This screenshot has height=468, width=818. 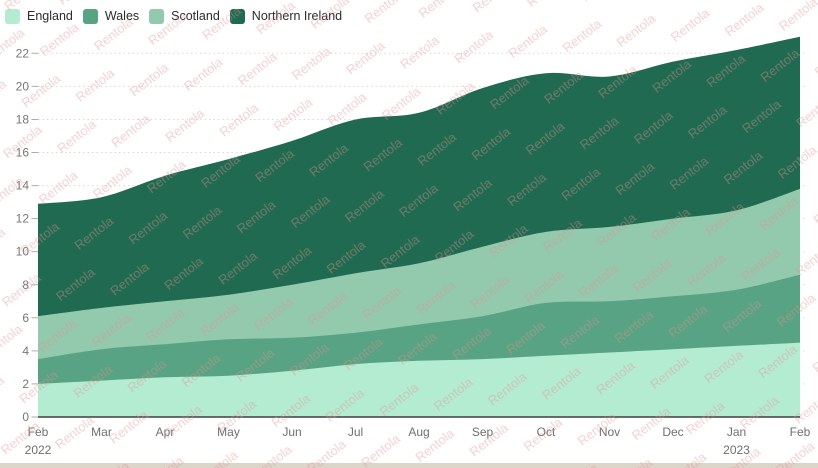 What do you see at coordinates (609, 432) in the screenshot?
I see `x-axis-label-nov: Nov` at bounding box center [609, 432].